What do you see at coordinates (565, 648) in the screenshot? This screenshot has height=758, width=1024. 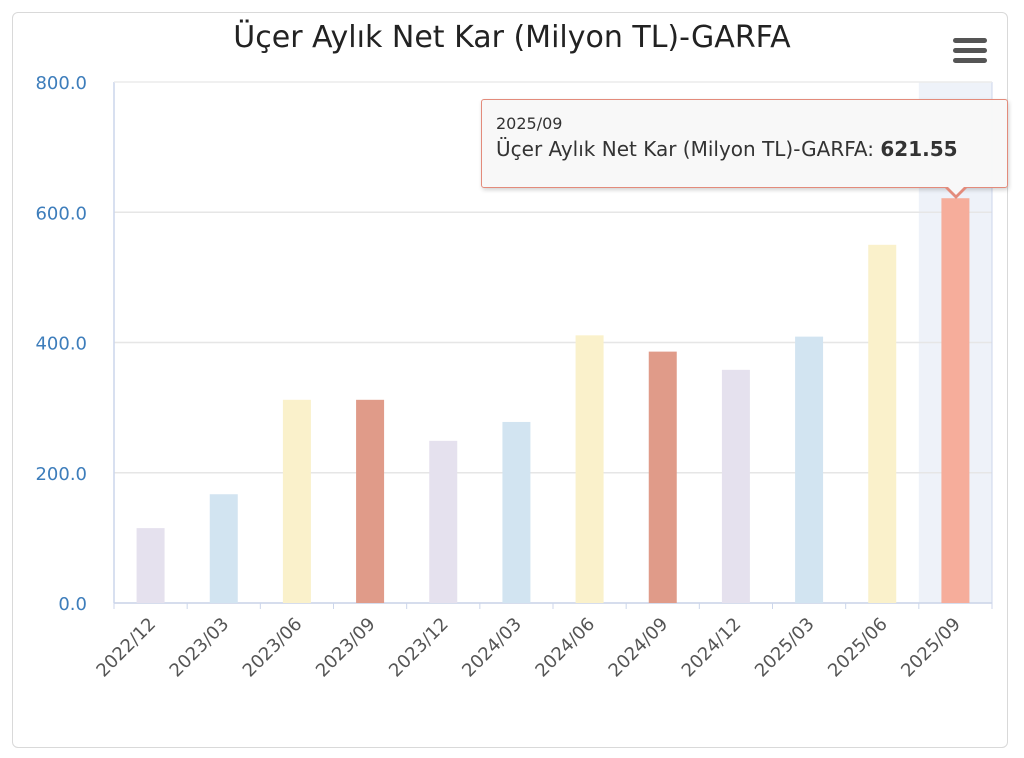 I see `x-tick-label: 2024/06` at bounding box center [565, 648].